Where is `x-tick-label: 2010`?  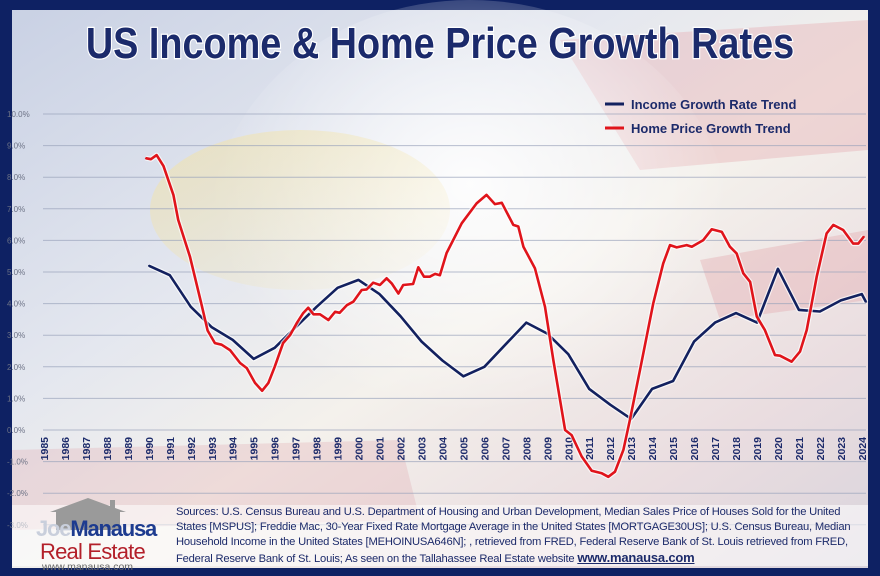 x-tick-label: 2010 is located at coordinates (569, 449).